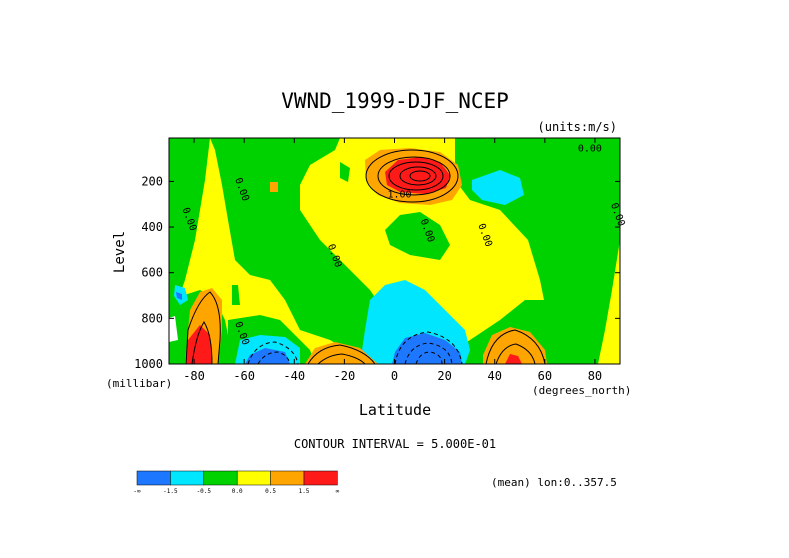  Describe the element at coordinates (590, 149) in the screenshot. I see `contour-value-label: 0.00` at that location.